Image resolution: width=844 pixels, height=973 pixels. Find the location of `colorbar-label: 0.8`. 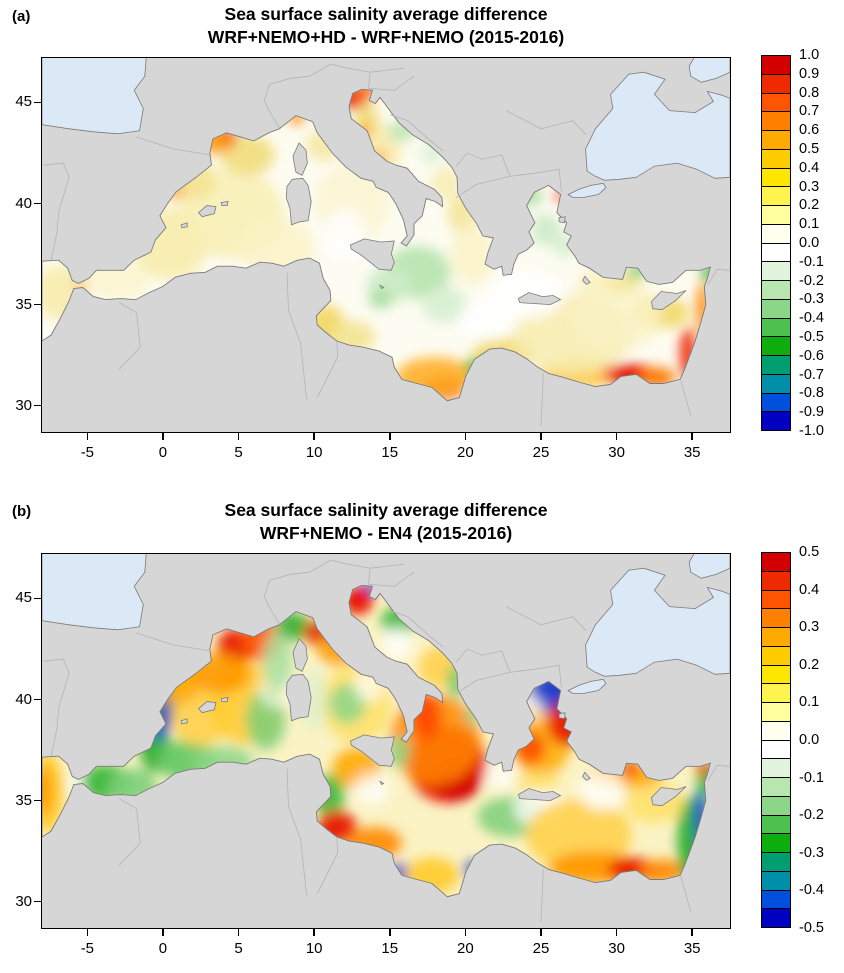

colorbar-label: 0.8 is located at coordinates (809, 92).